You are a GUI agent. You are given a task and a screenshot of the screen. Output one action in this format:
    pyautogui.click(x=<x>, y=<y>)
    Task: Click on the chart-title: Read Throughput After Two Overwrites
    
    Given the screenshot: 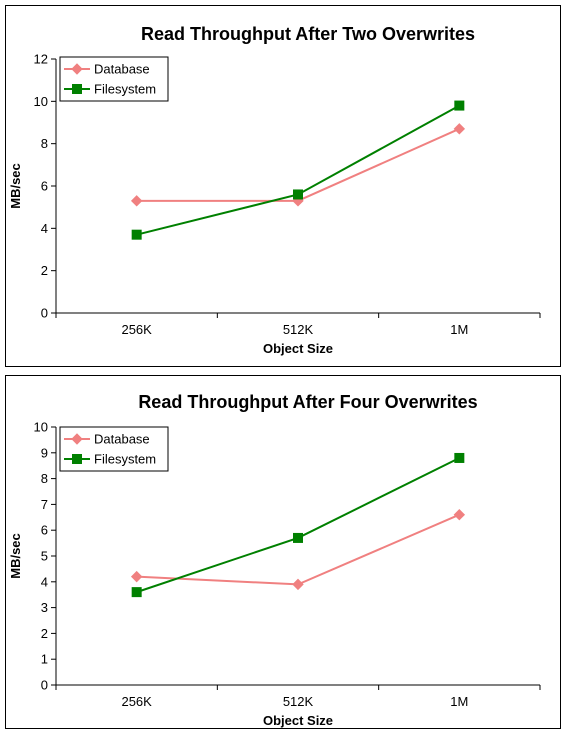 What is the action you would take?
    pyautogui.click(x=308, y=34)
    